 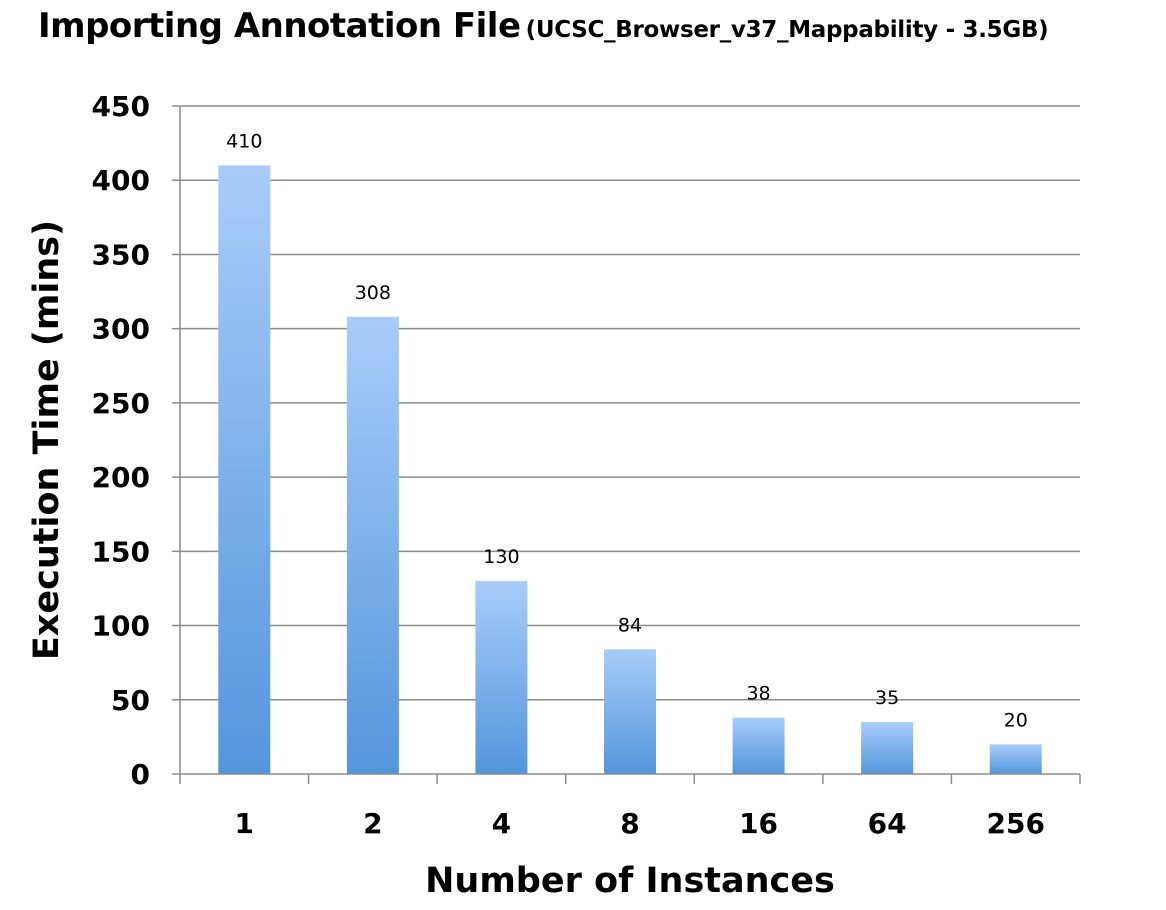 What do you see at coordinates (887, 823) in the screenshot?
I see `x-tick-label: 64` at bounding box center [887, 823].